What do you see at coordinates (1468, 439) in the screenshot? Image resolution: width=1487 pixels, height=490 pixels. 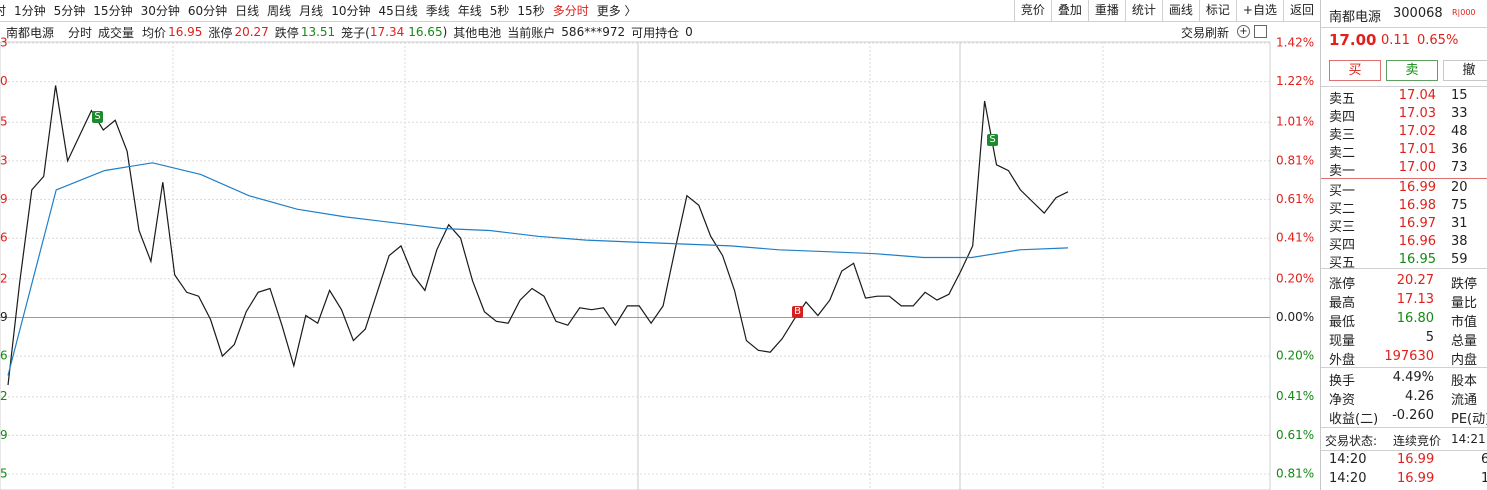 I see `status-time: 14:21` at bounding box center [1468, 439].